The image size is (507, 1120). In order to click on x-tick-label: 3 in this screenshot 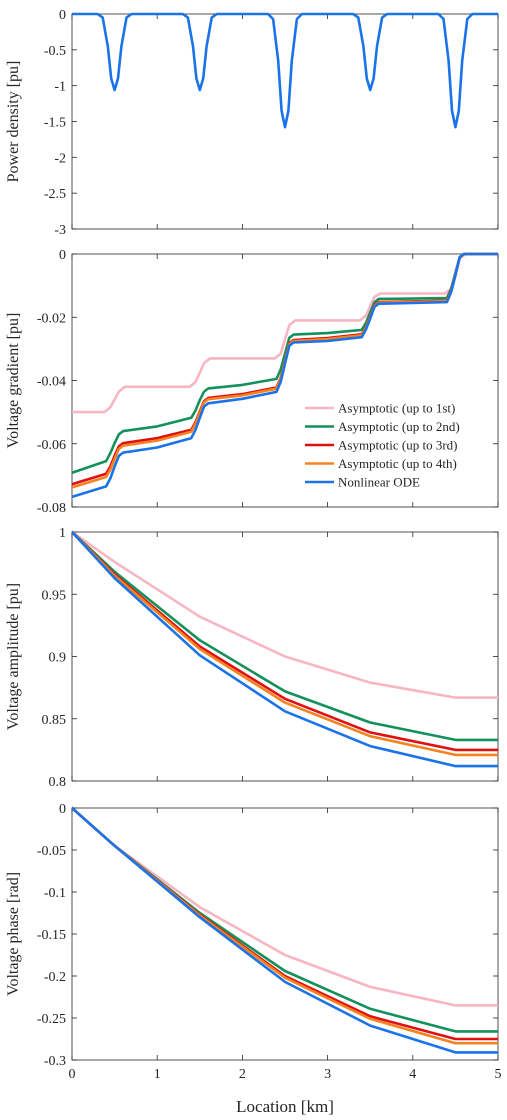, I will do `click(327, 1074)`.